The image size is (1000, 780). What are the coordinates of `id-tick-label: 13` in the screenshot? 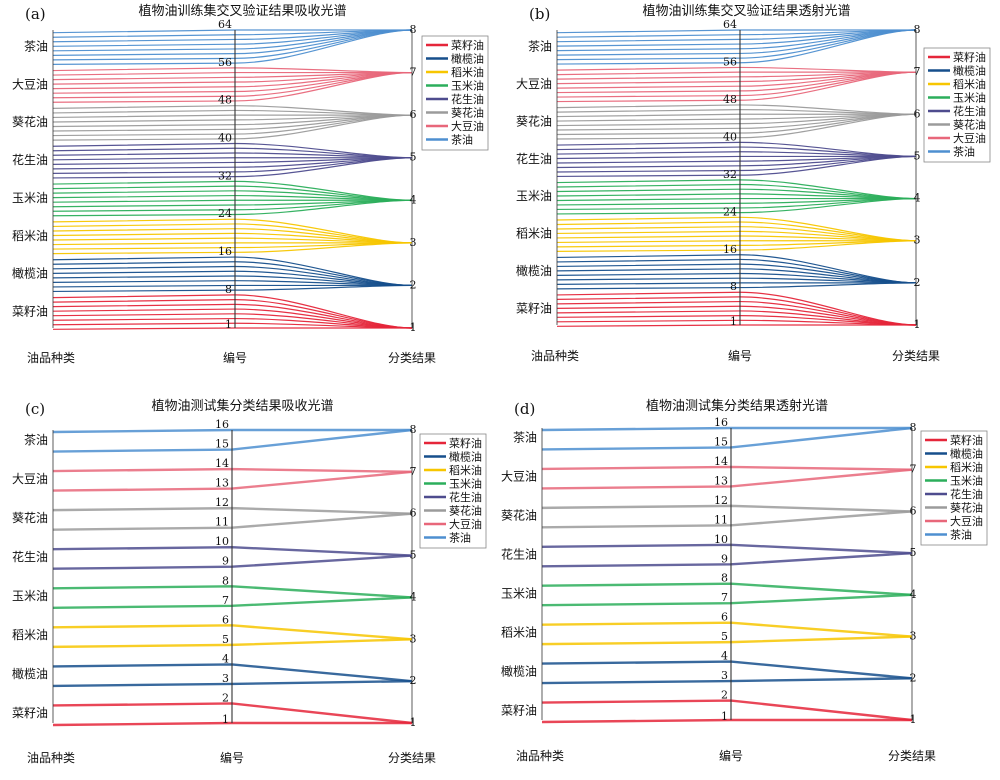 It's located at (721, 480).